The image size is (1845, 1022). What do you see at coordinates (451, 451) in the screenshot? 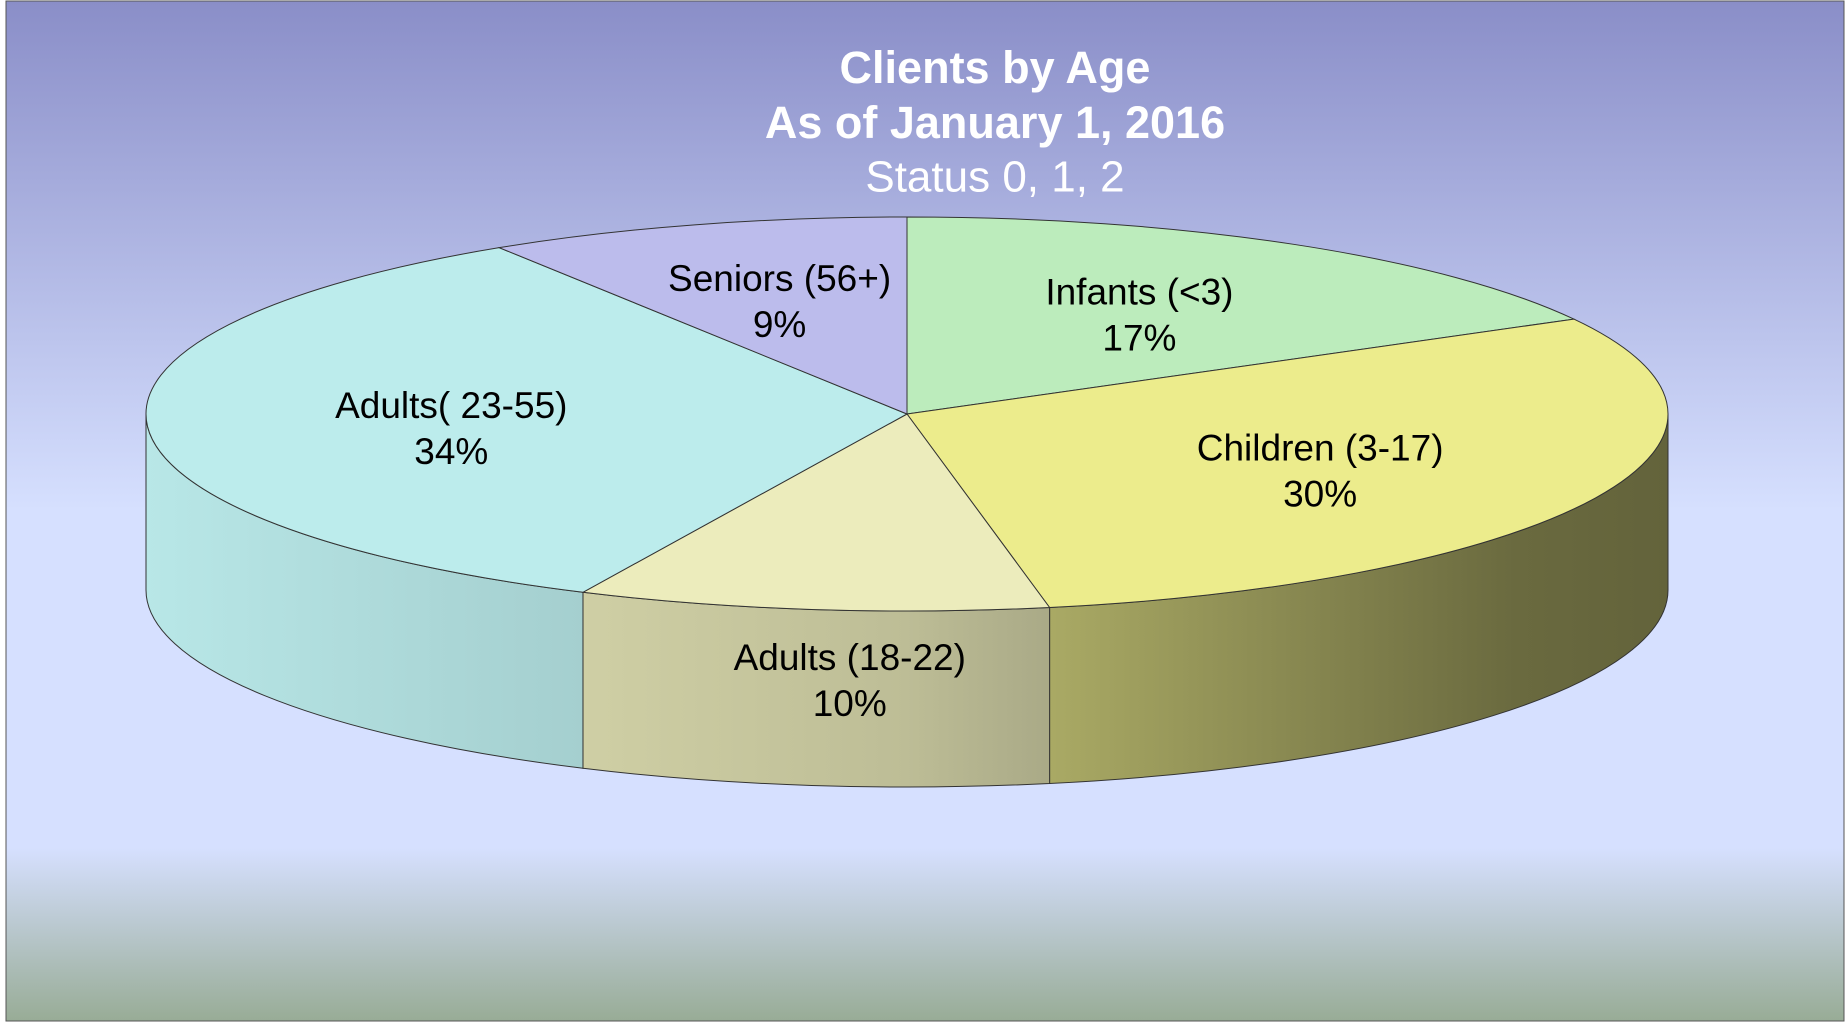
I see `slice-value-label: 34%` at bounding box center [451, 451].